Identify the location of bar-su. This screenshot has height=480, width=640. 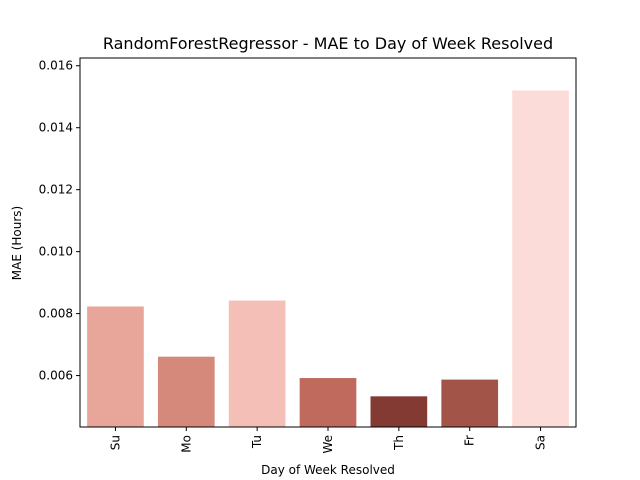
(115, 366).